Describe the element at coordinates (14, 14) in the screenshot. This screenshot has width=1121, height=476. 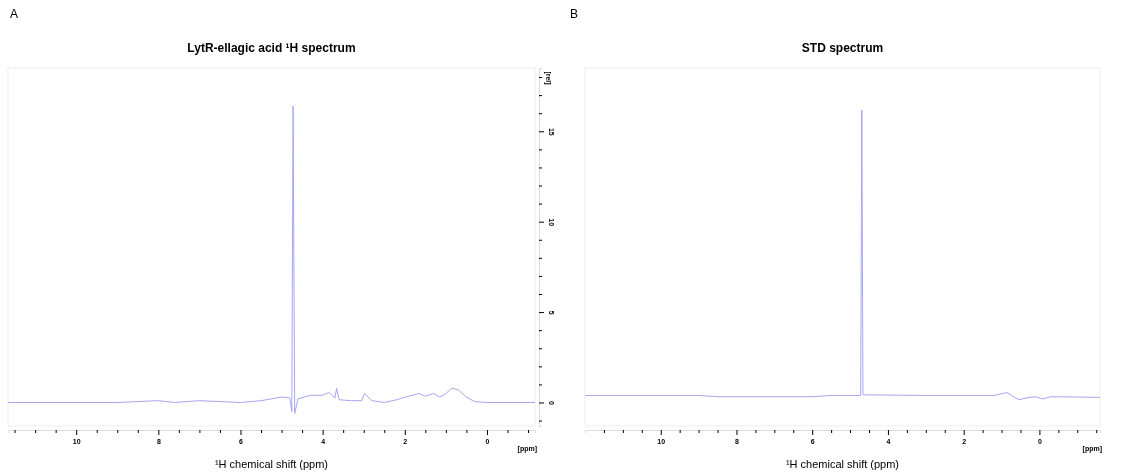
I see `text: A` at that location.